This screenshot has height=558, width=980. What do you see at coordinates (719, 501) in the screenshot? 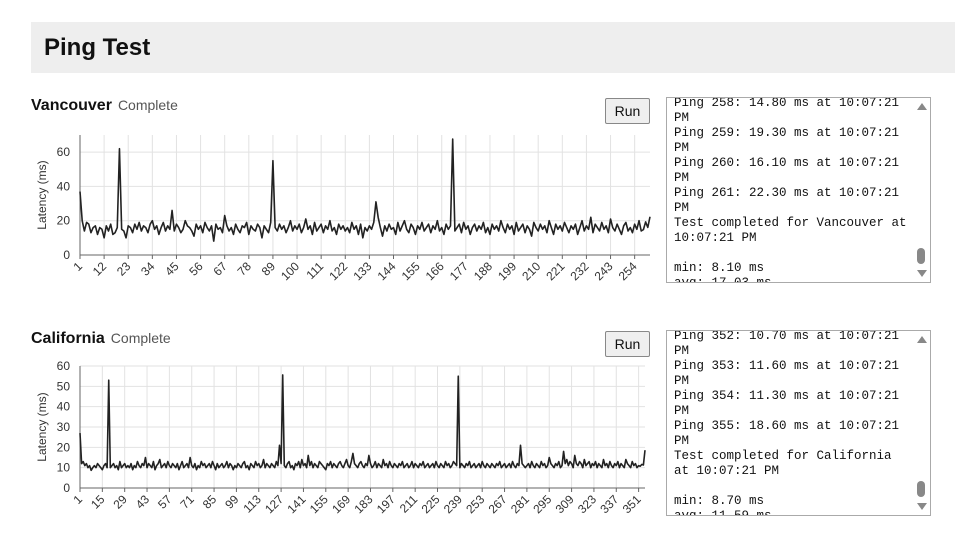
I see `stat-line: min: 8.70 ms` at bounding box center [719, 501].